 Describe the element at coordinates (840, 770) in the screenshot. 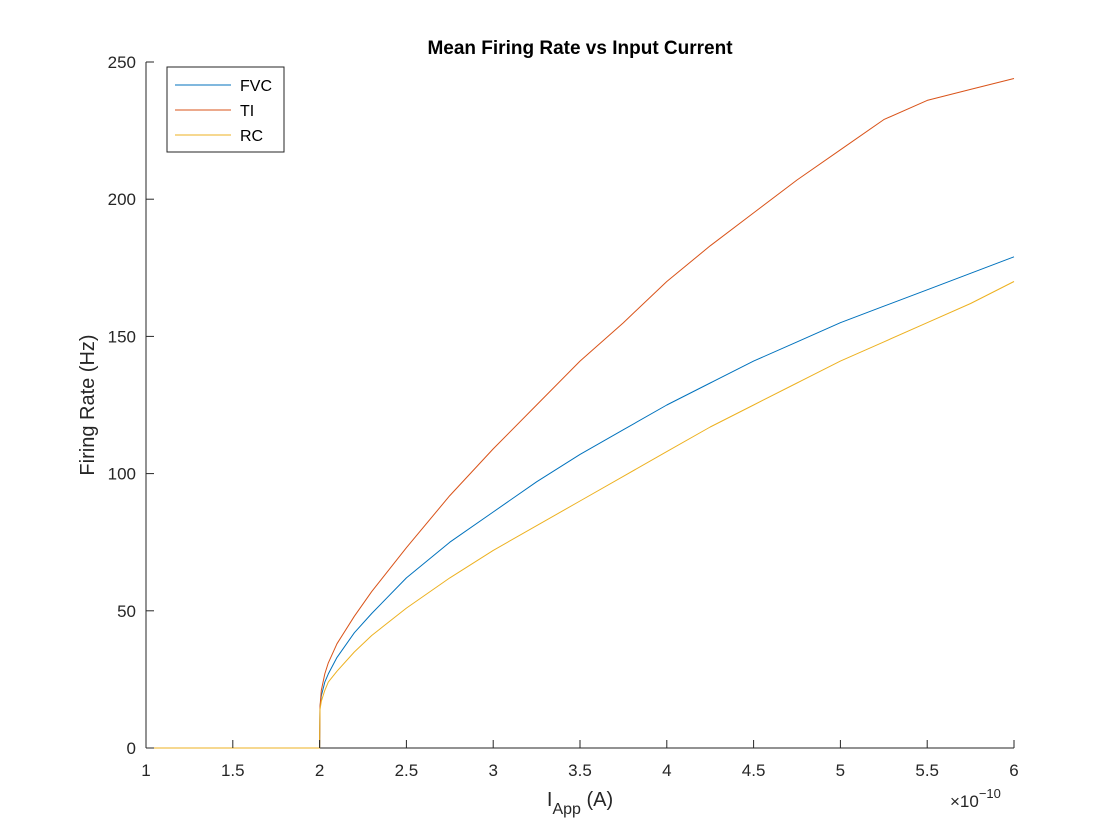

I see `x-tick-label: 5` at that location.